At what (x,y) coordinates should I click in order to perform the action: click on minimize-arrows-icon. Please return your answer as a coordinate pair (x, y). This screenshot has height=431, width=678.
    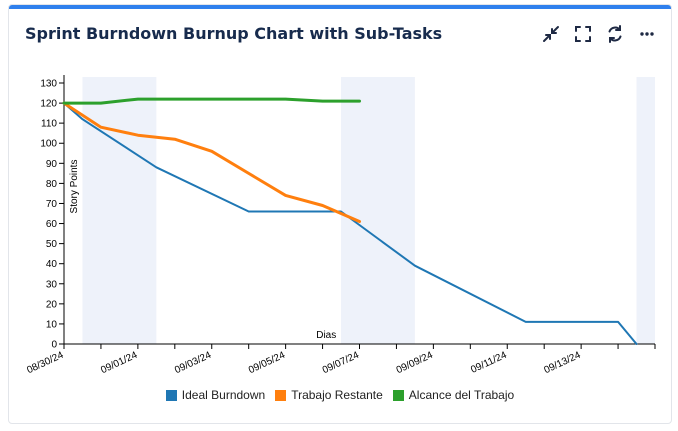
    Looking at the image, I should click on (551, 34).